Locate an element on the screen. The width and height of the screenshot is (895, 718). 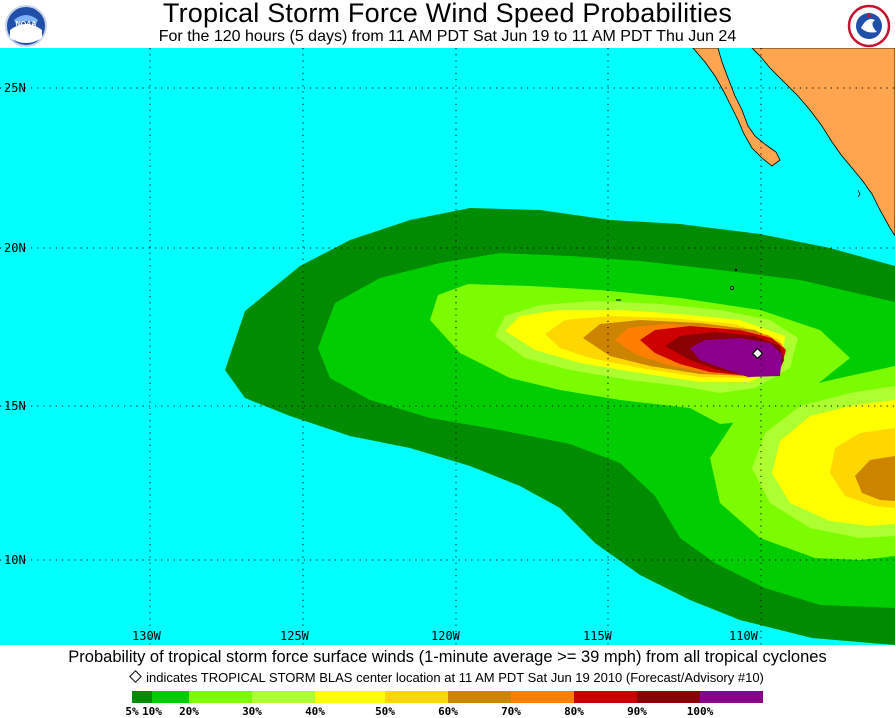
legend-label: 40% is located at coordinates (315, 711).